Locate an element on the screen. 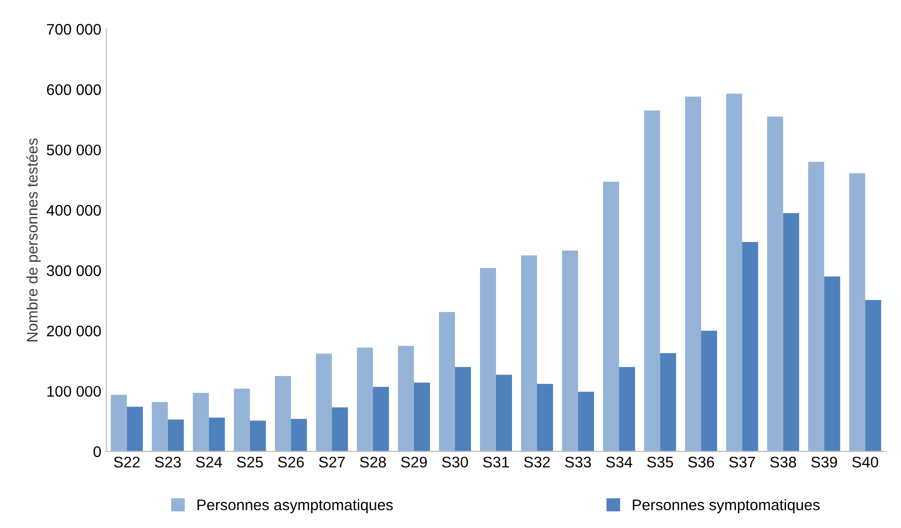  x-tick-label: S23 is located at coordinates (167, 462).